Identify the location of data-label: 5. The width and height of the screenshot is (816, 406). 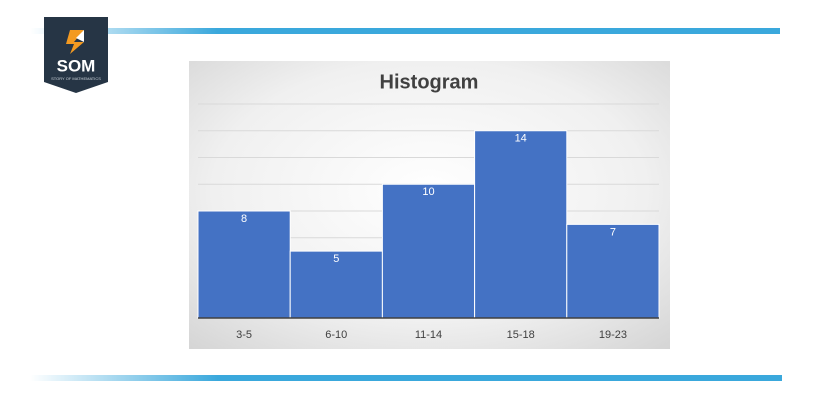
(336, 259).